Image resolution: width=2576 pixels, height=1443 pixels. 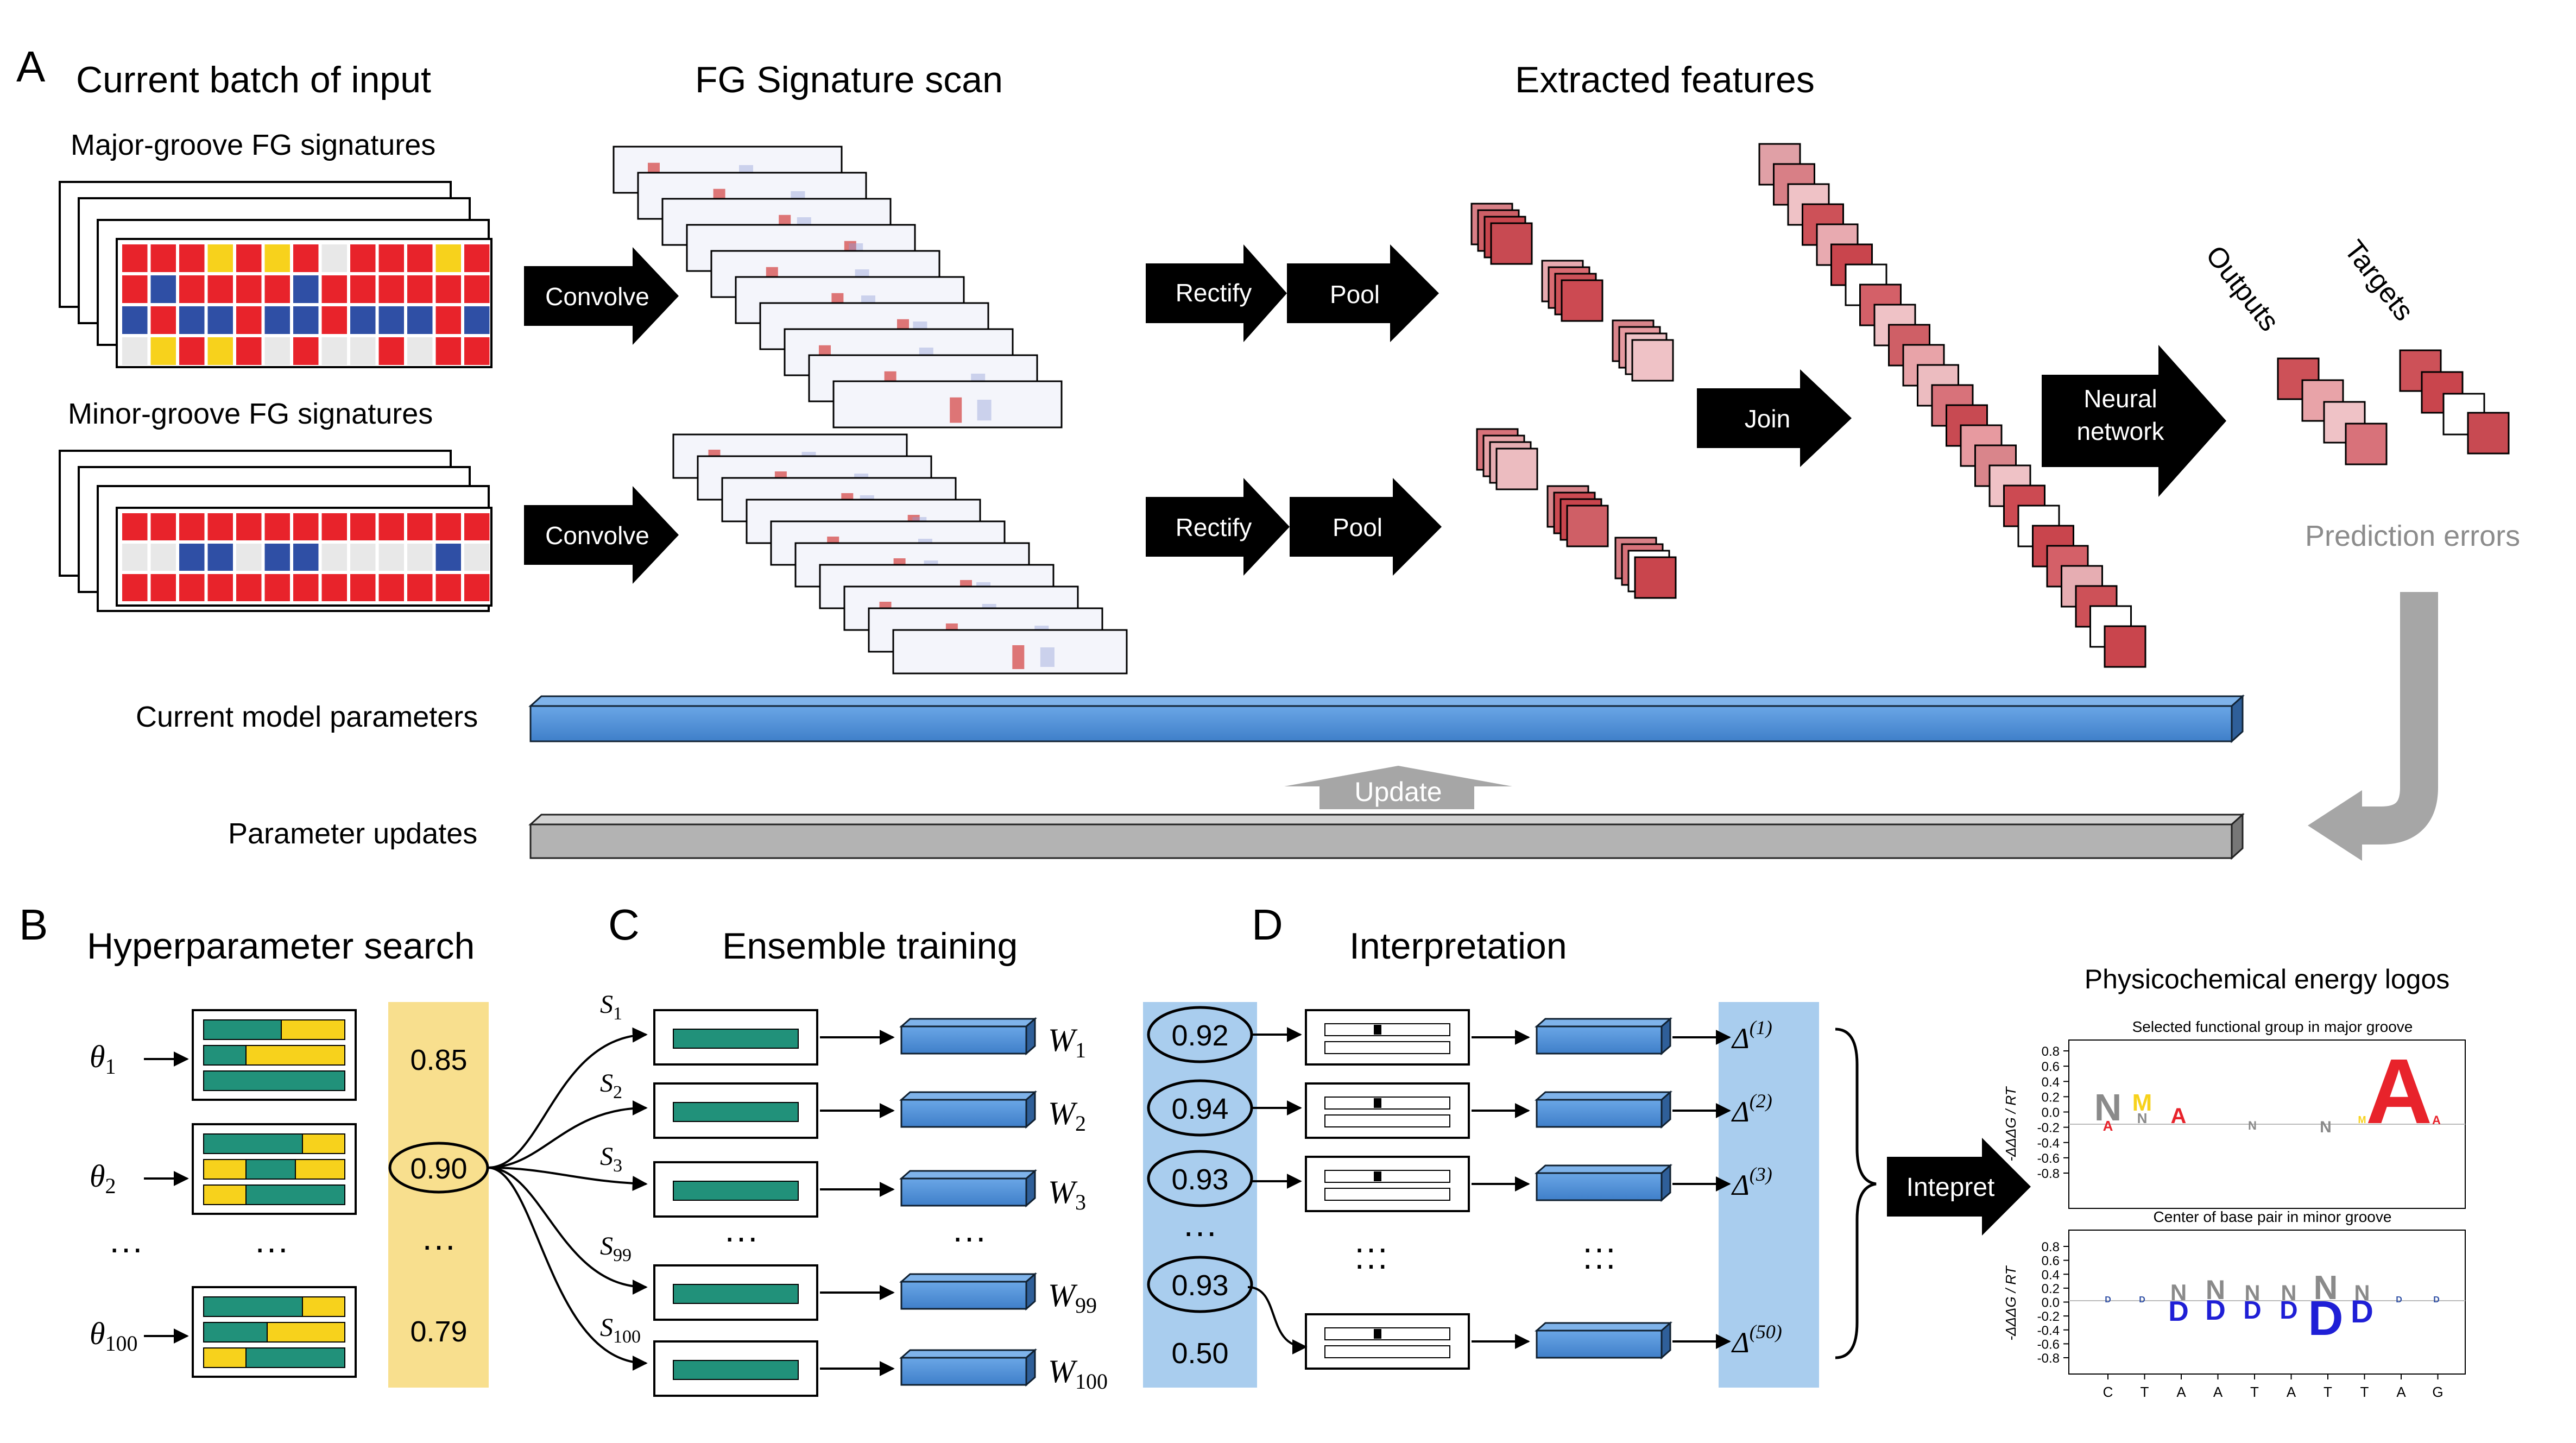 What do you see at coordinates (2049, 1358) in the screenshot?
I see `ytick-label: -0.8` at bounding box center [2049, 1358].